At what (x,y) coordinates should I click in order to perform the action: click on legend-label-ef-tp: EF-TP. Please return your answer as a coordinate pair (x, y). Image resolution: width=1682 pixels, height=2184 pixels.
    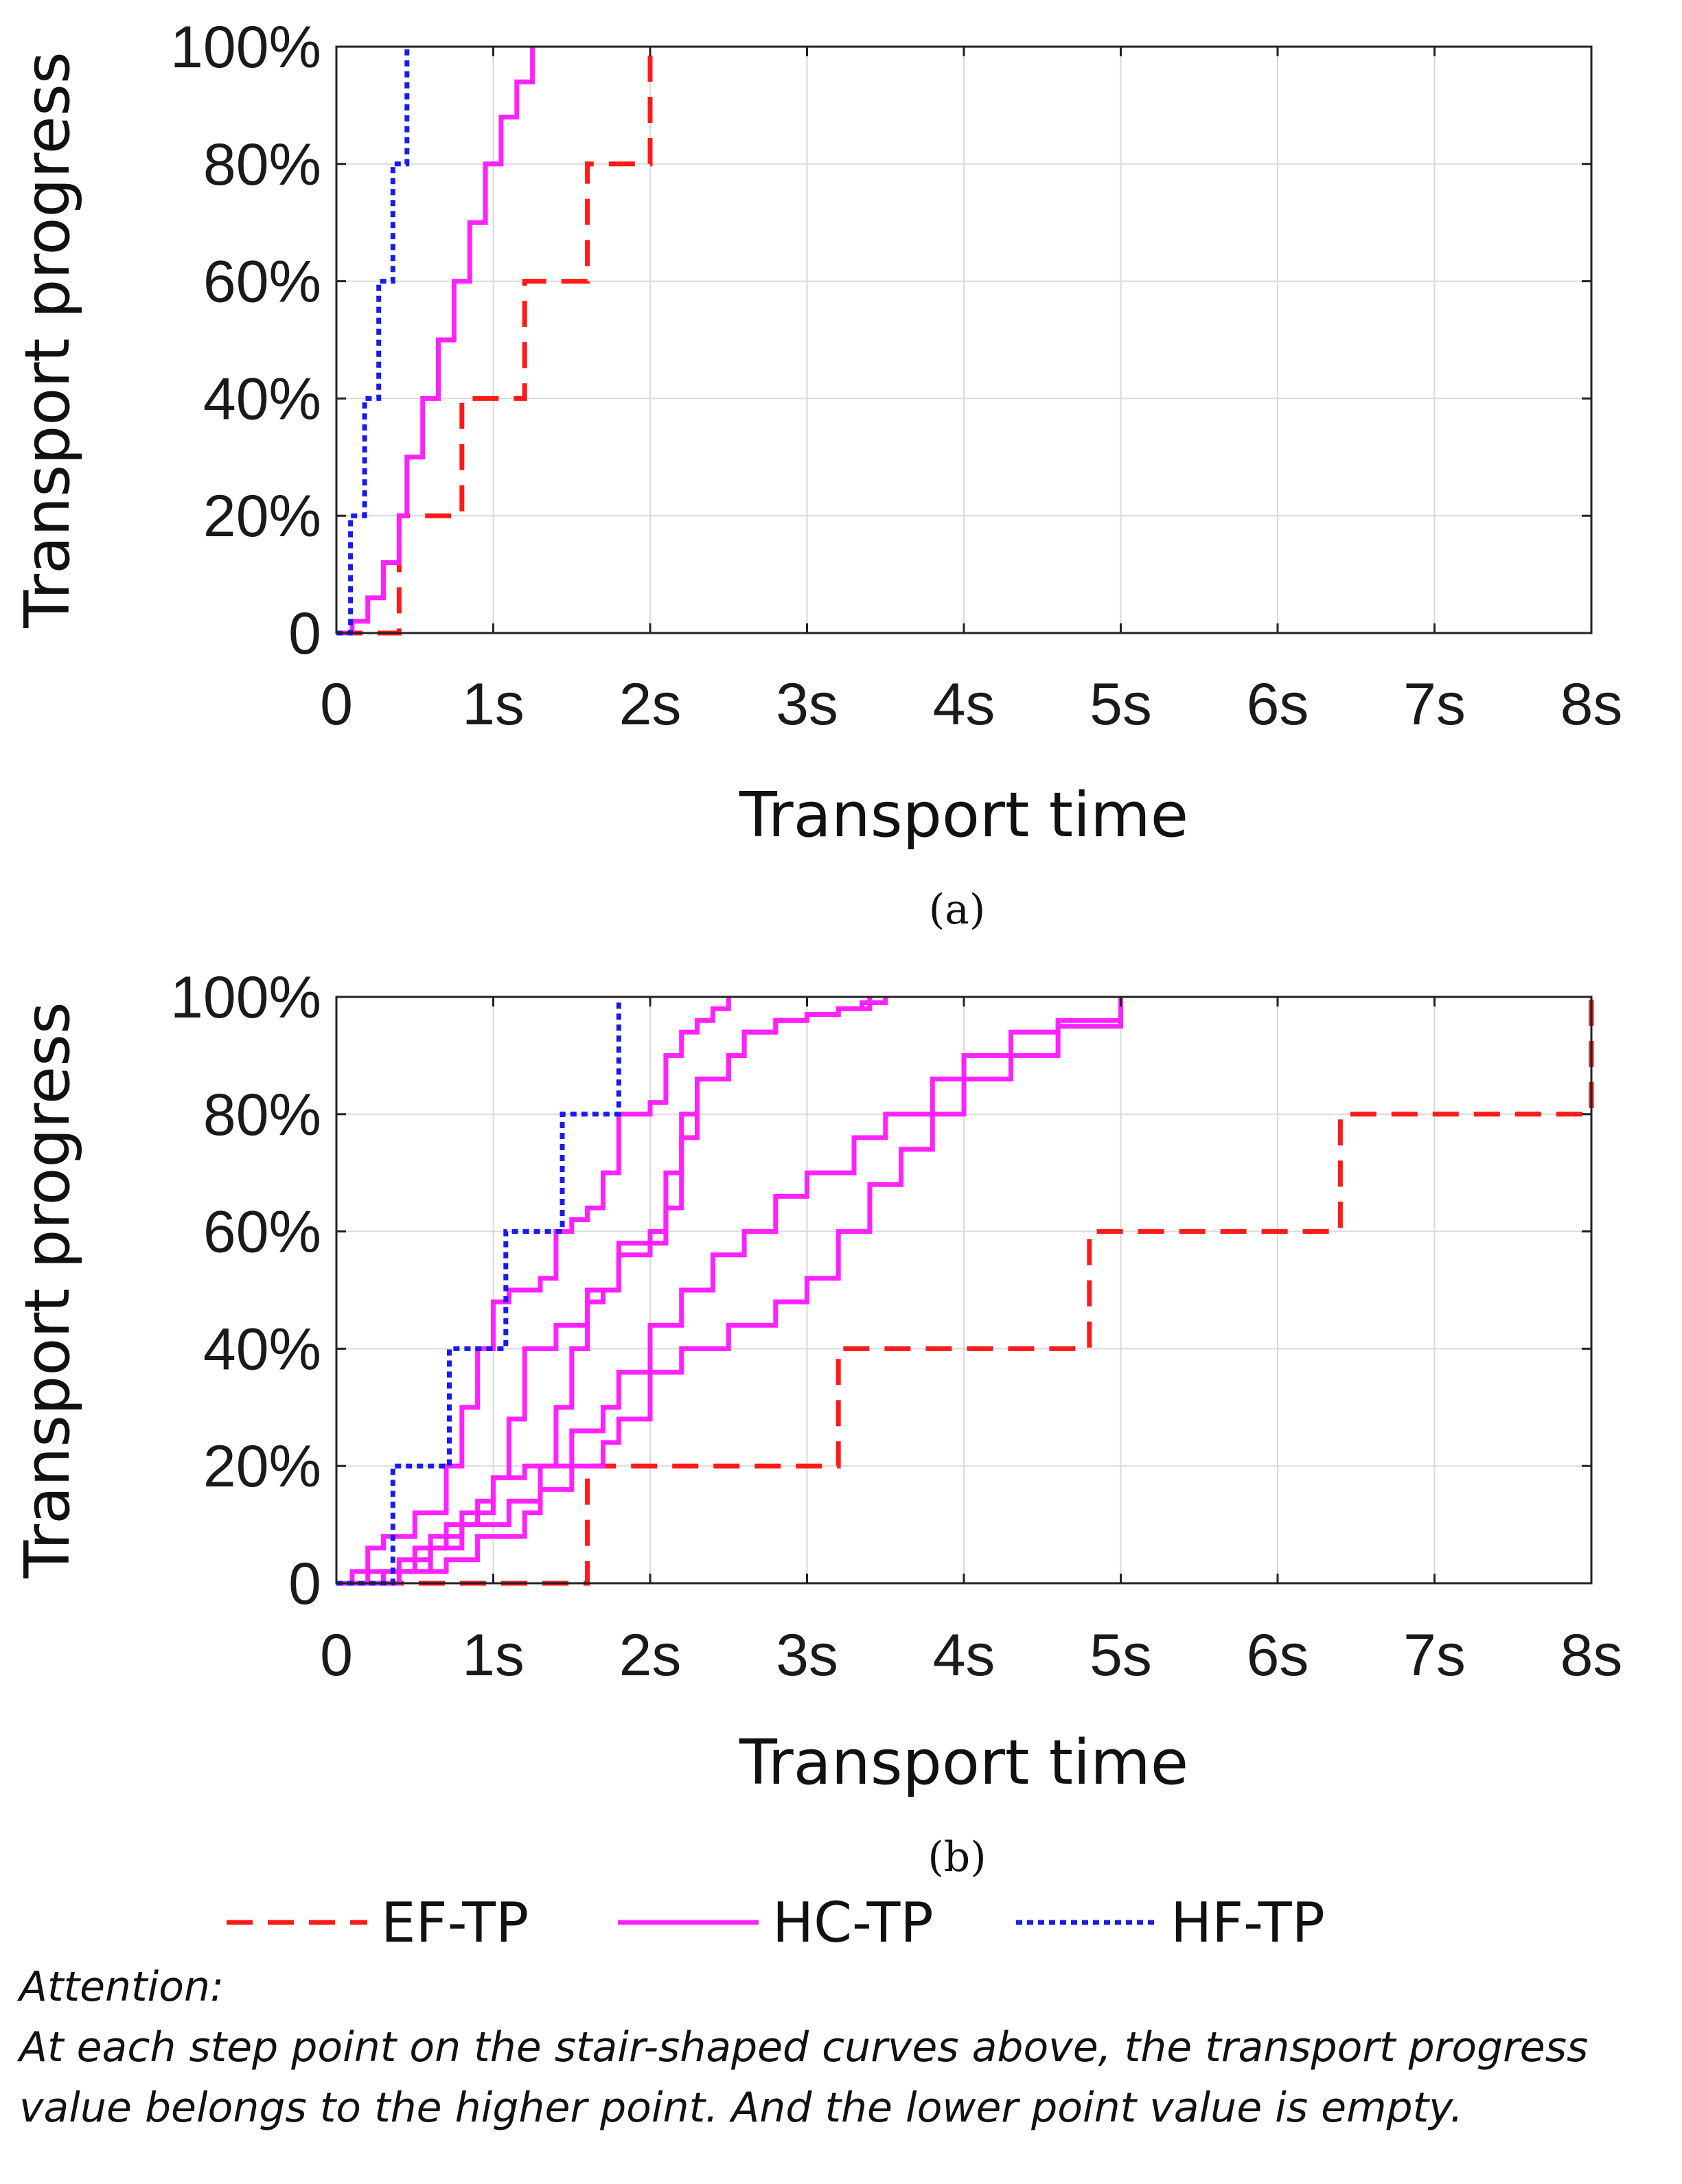
    Looking at the image, I should click on (455, 1923).